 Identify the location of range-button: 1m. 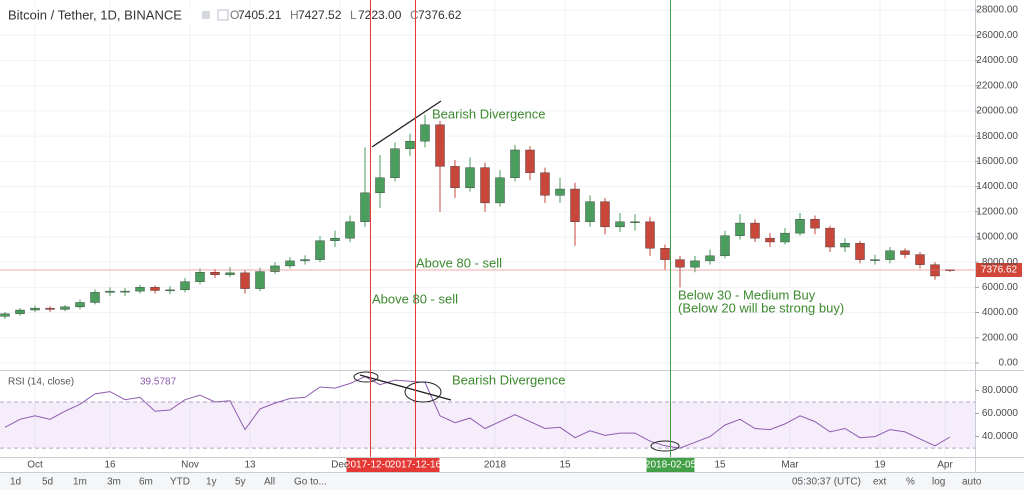
(80, 482).